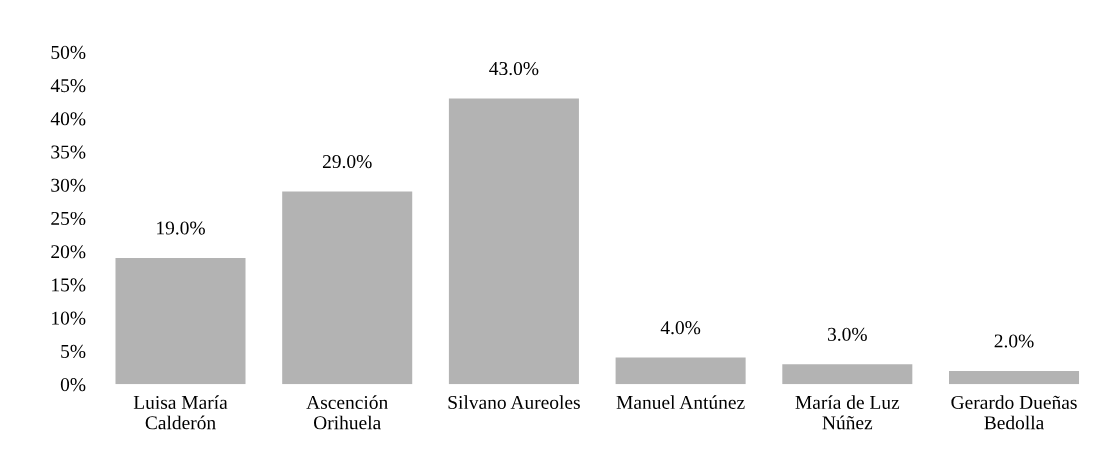 This screenshot has height=452, width=1104. I want to click on x-tick-label: Ascención Orihuela, so click(347, 412).